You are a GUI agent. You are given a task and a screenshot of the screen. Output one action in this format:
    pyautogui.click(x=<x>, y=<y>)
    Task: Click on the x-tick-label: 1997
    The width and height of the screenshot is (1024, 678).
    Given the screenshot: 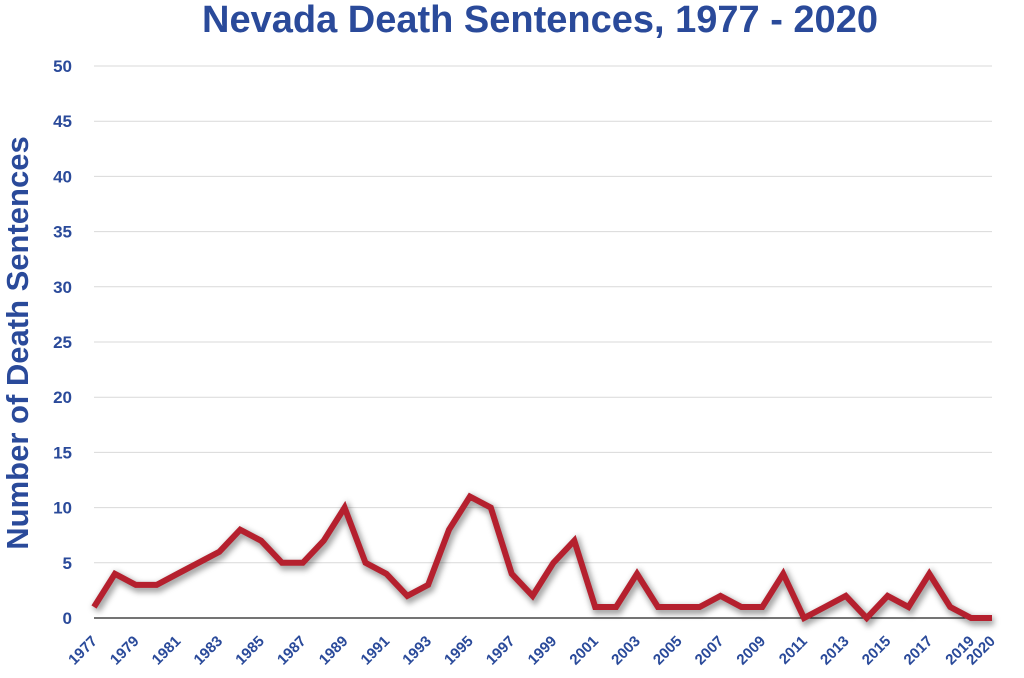 What is the action you would take?
    pyautogui.click(x=501, y=651)
    